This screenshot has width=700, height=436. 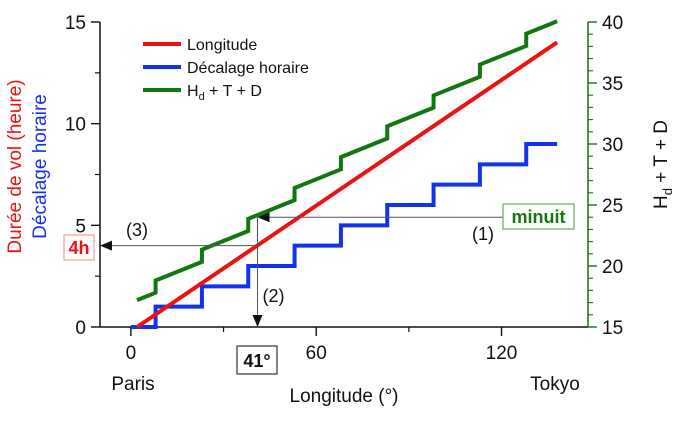 I want to click on legend-label: Décalage horaire, so click(x=248, y=68).